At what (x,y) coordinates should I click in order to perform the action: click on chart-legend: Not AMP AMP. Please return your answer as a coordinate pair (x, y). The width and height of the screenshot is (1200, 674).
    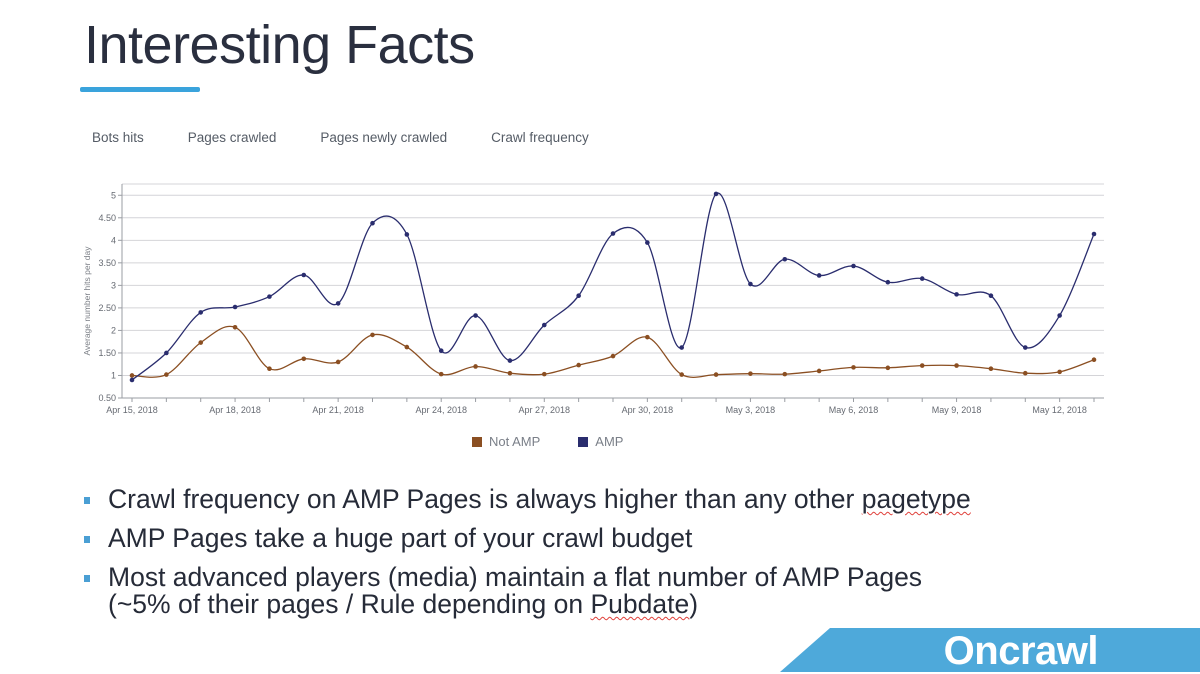
    Looking at the image, I should click on (547, 441).